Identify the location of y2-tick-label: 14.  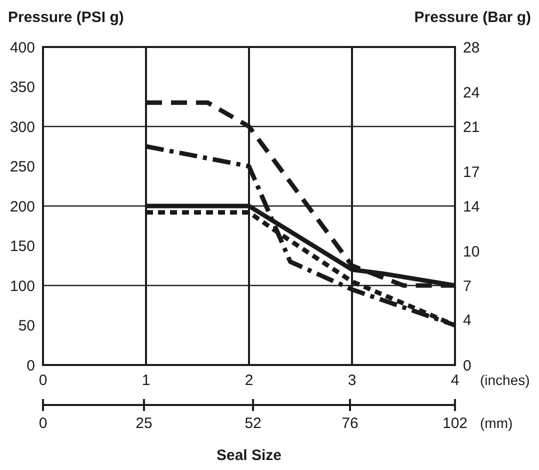
(471, 207).